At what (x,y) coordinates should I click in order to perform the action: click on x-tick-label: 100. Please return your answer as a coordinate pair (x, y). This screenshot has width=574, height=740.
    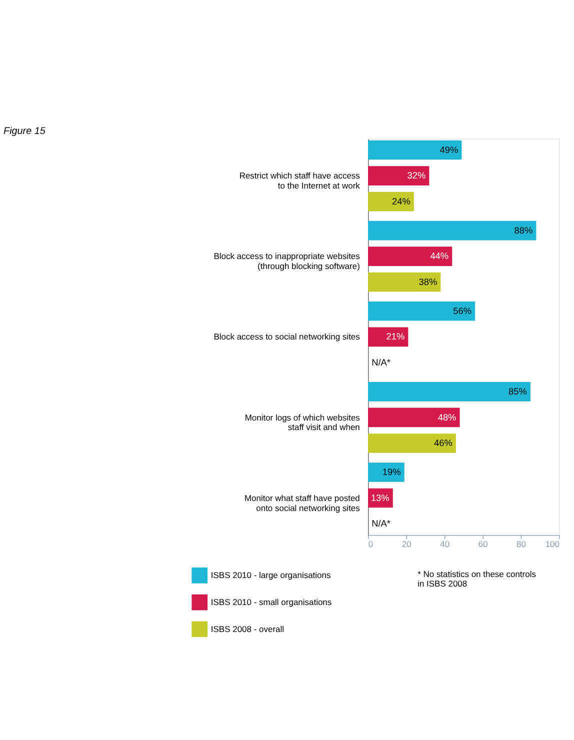
    Looking at the image, I should click on (552, 543).